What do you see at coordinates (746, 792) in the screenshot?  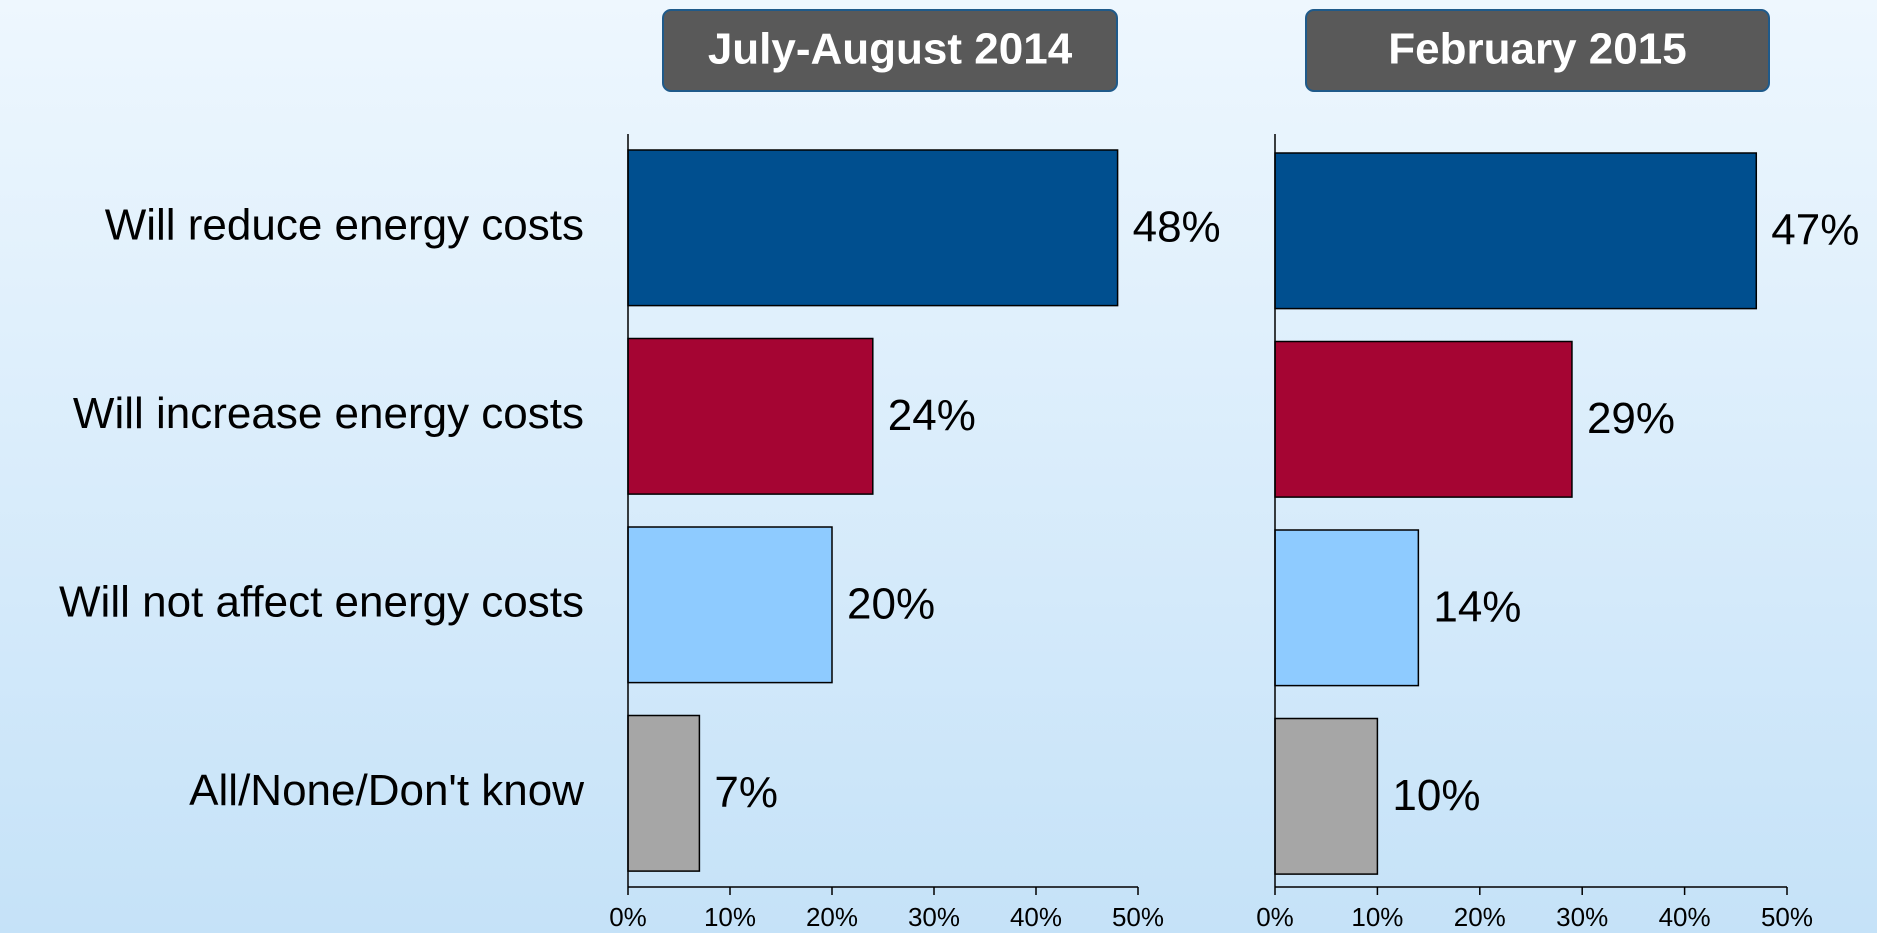 I see `value-label: 7%` at bounding box center [746, 792].